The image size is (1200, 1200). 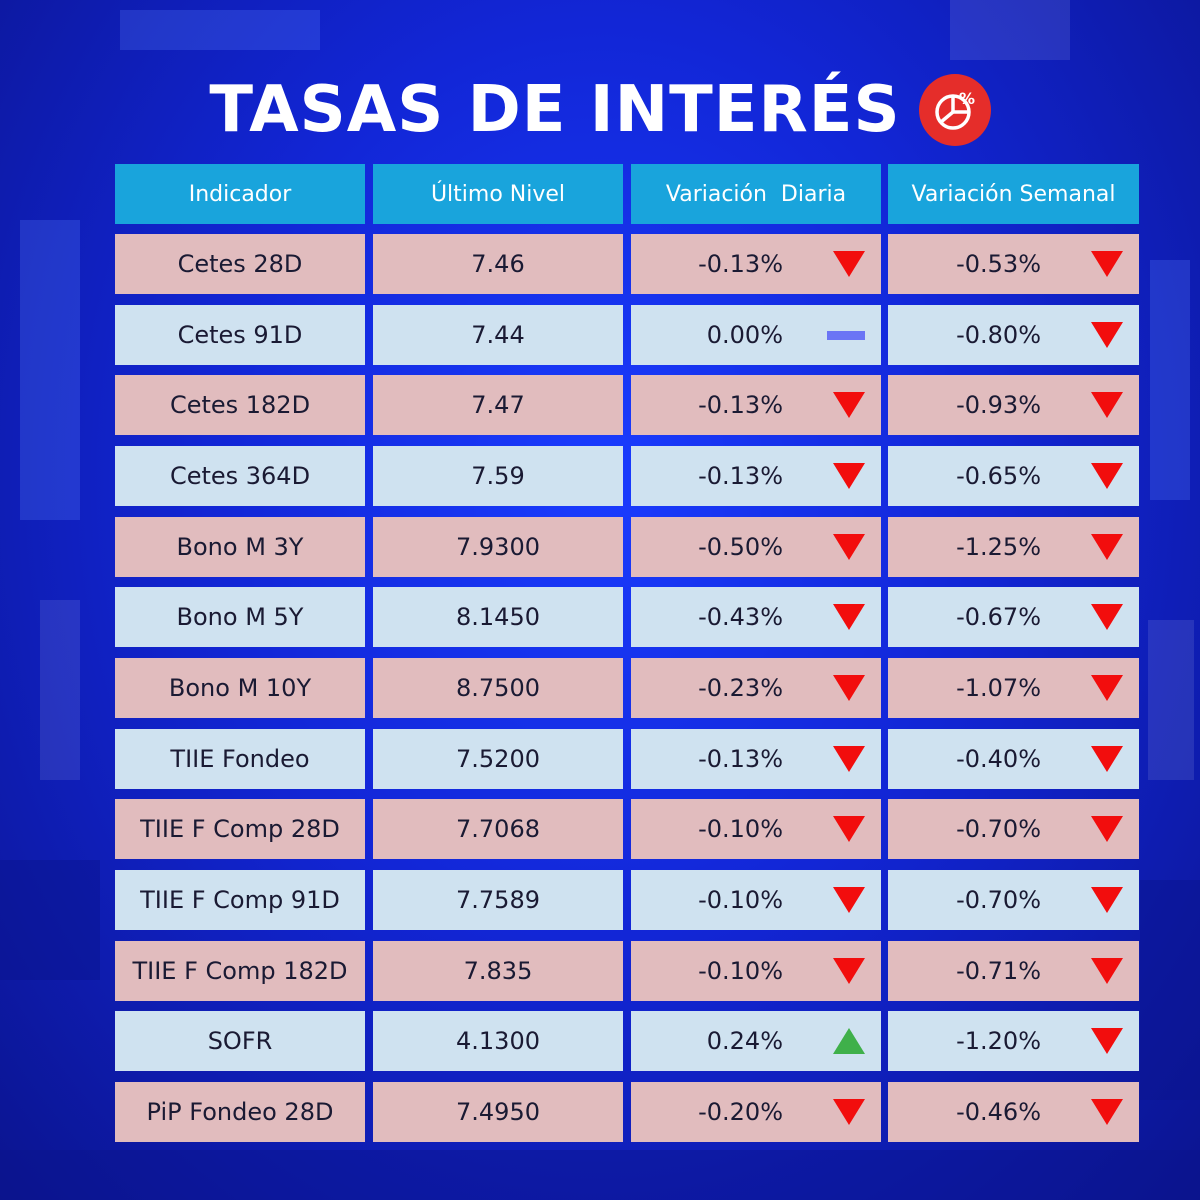 I want to click on nivel-cell: 7.44, so click(x=498, y=335).